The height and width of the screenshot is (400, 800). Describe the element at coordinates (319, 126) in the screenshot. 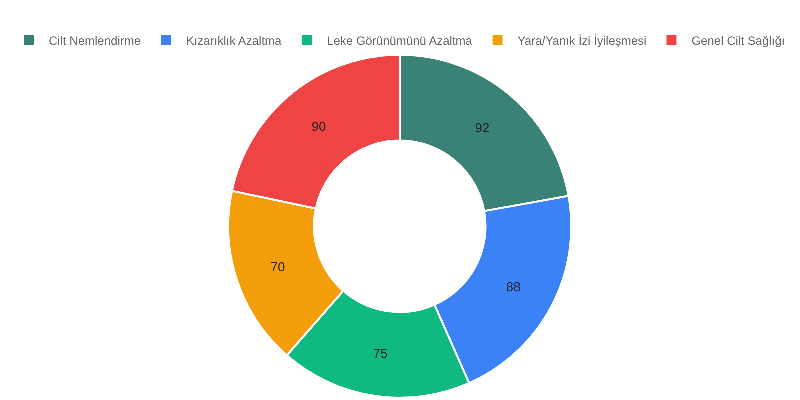

I see `data-label: 90` at that location.